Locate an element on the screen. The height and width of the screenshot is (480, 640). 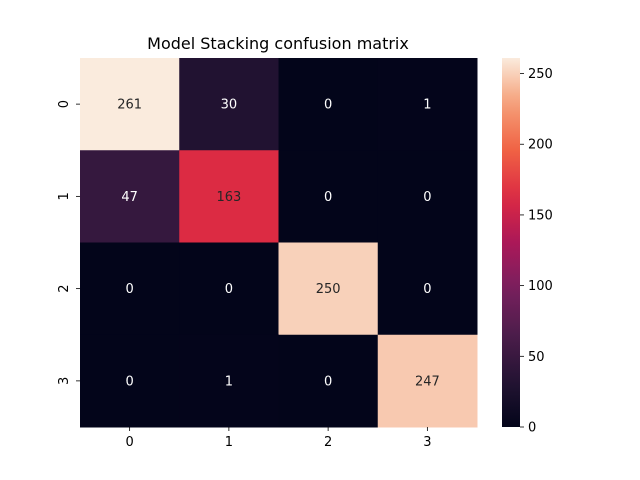
x-tick-label: 3 is located at coordinates (427, 442).